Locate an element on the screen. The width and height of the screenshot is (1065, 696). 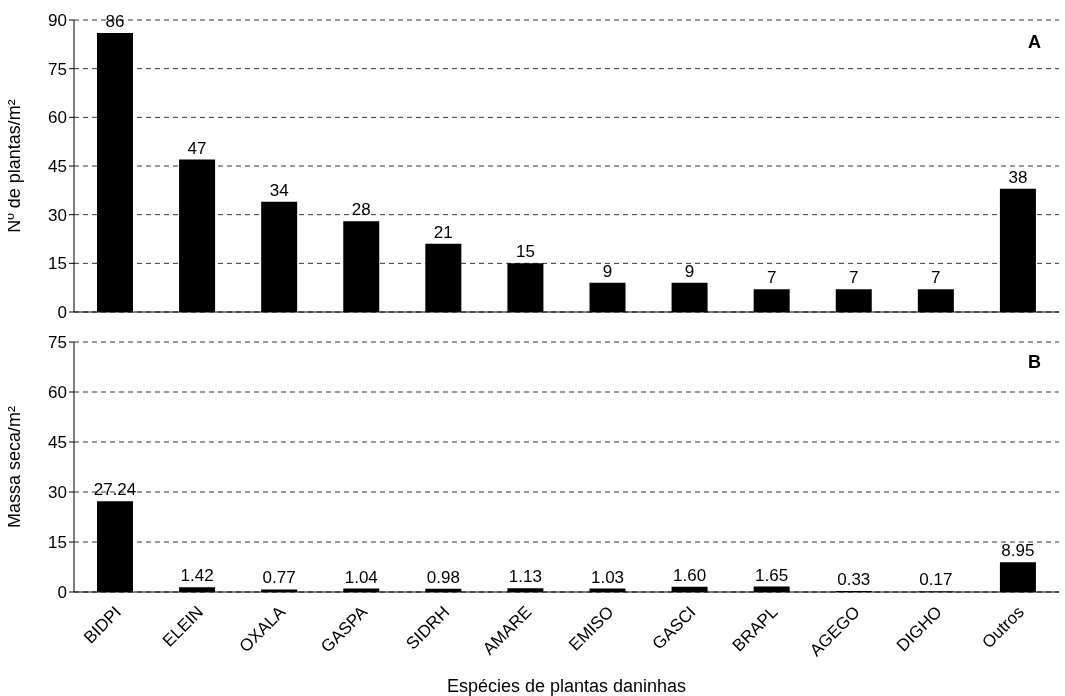
data-label: 1.03 is located at coordinates (607, 577).